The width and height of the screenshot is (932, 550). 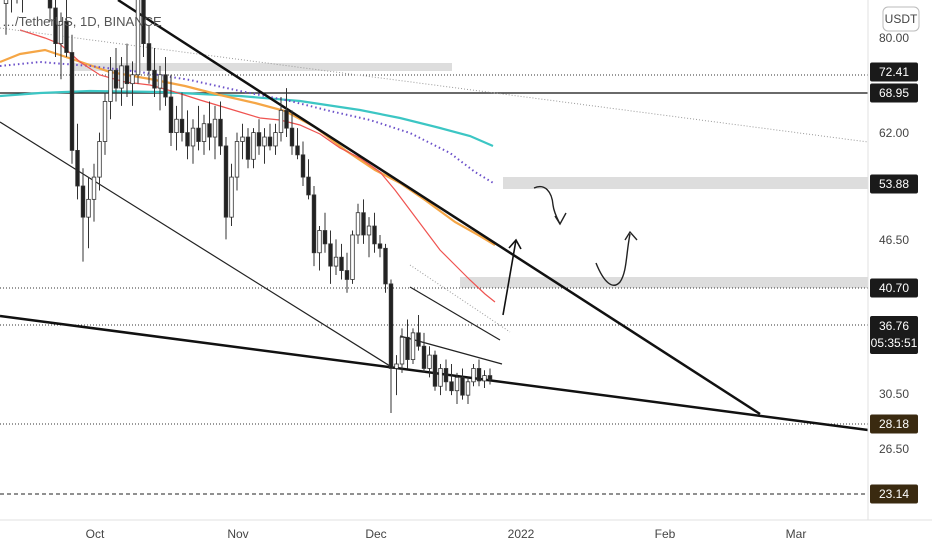 What do you see at coordinates (664, 282) in the screenshot?
I see `support-zone-lower` at bounding box center [664, 282].